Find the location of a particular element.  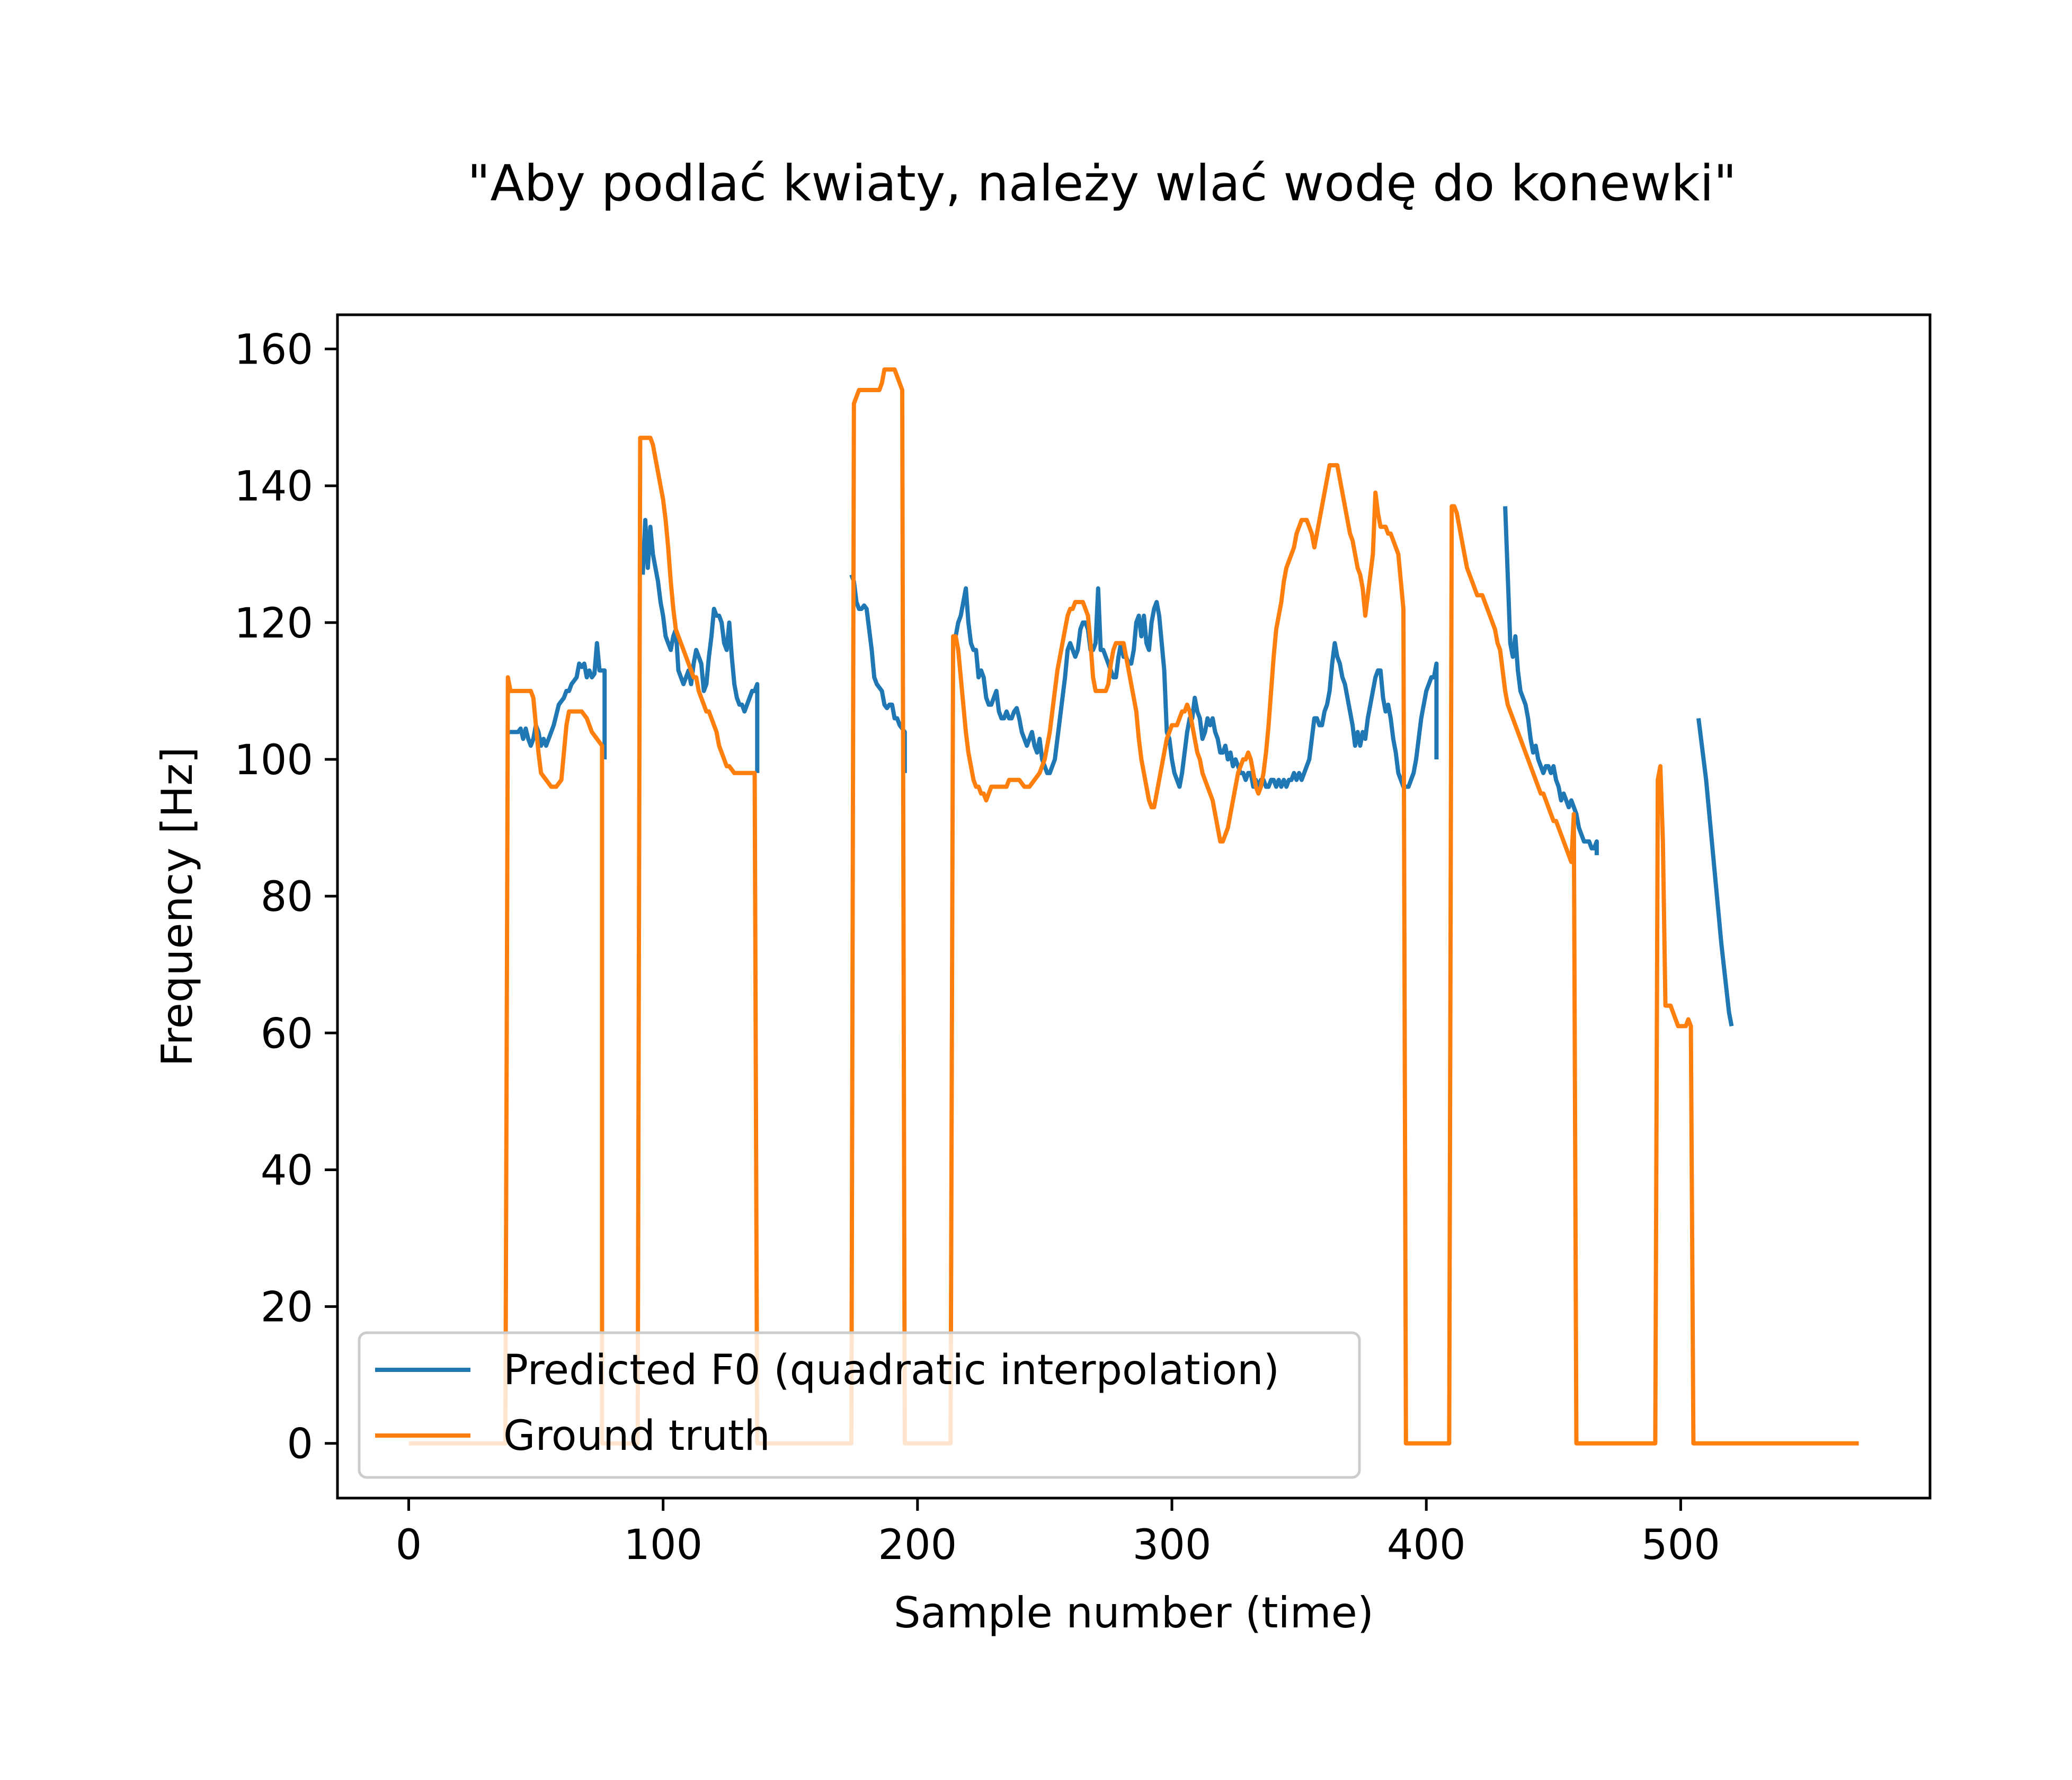

x-tick-label: 200 is located at coordinates (917, 1545).